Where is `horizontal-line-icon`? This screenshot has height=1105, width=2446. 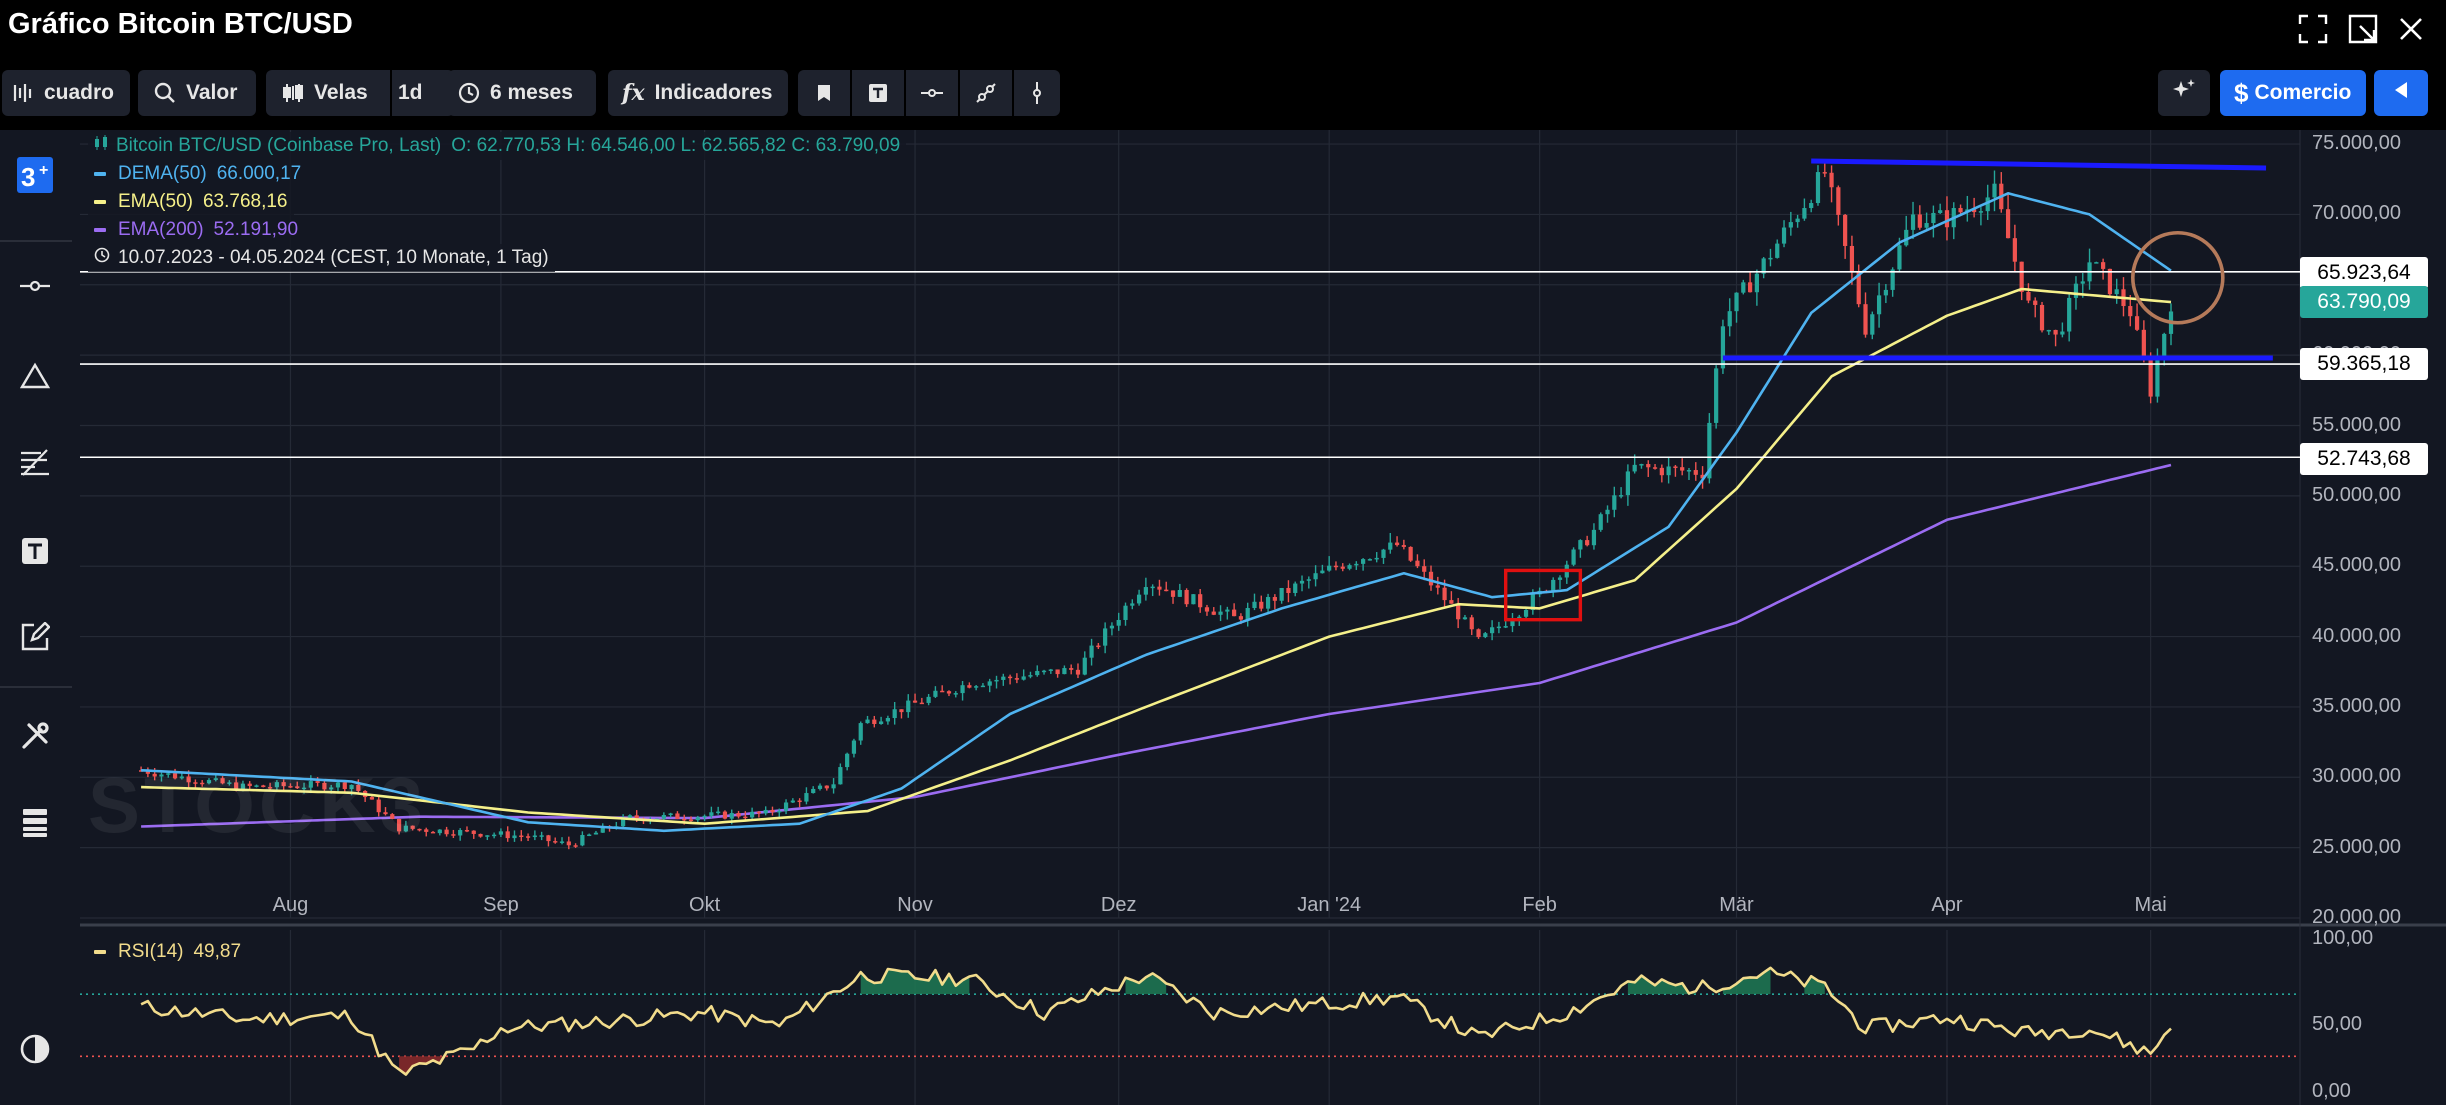
horizontal-line-icon is located at coordinates (932, 93).